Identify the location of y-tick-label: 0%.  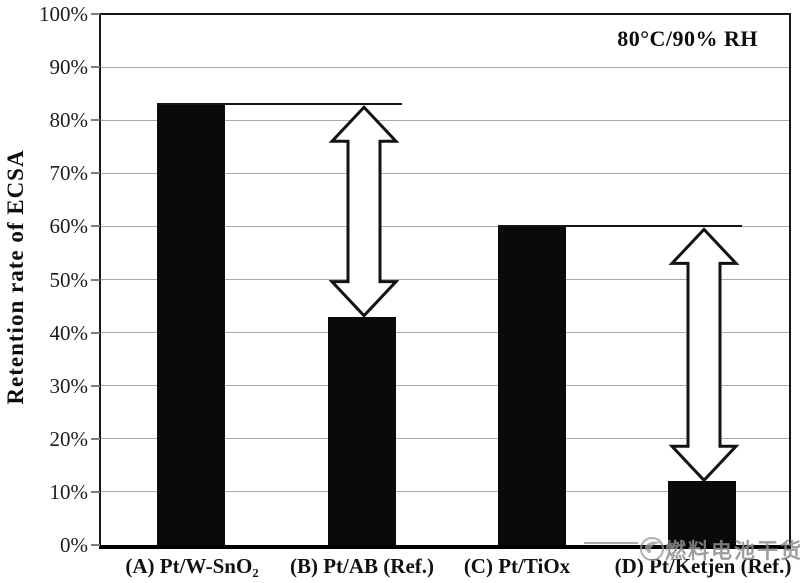
(74, 545).